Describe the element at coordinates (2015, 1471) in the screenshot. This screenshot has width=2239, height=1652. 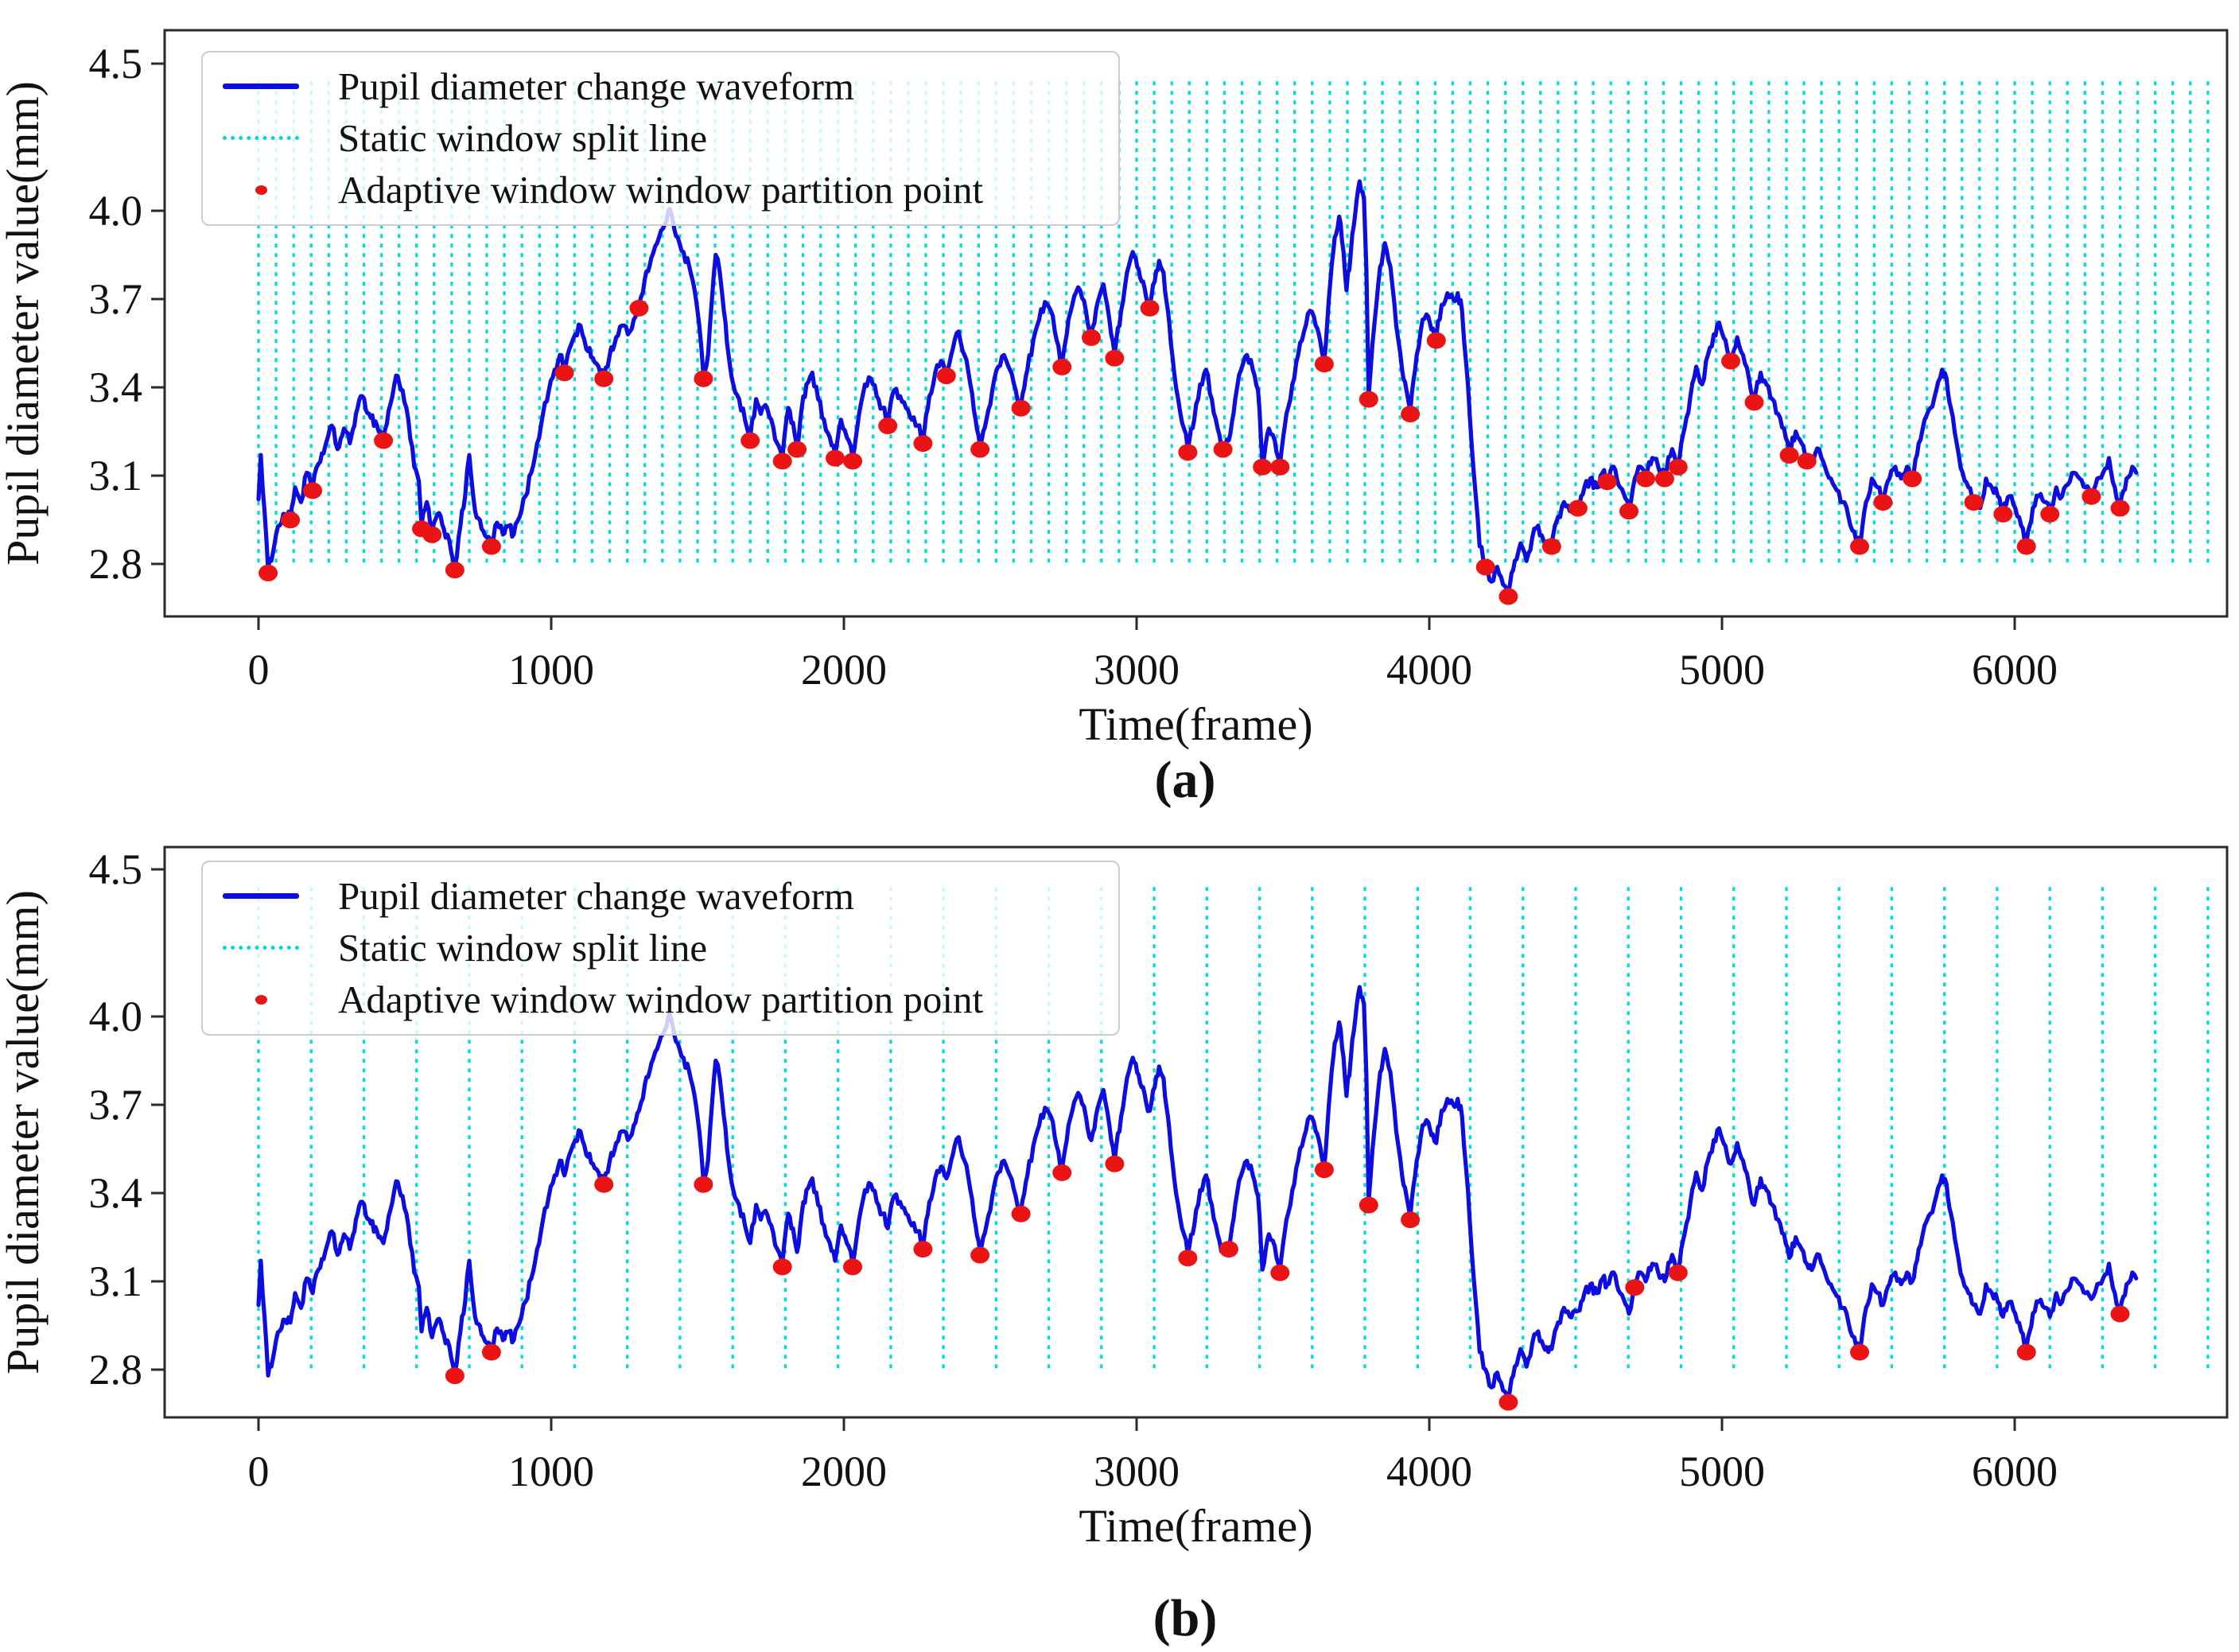
I see `x-tick-label: 6000` at that location.